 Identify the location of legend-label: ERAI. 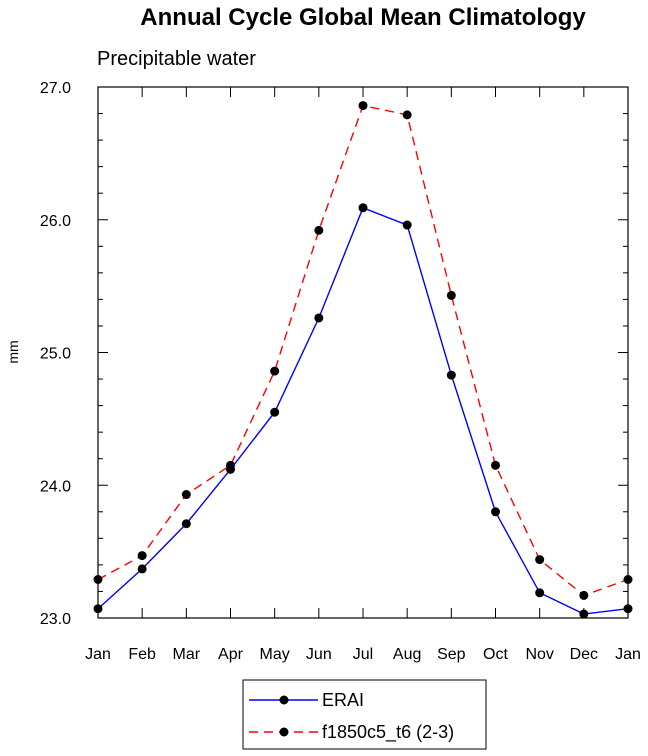
(343, 700).